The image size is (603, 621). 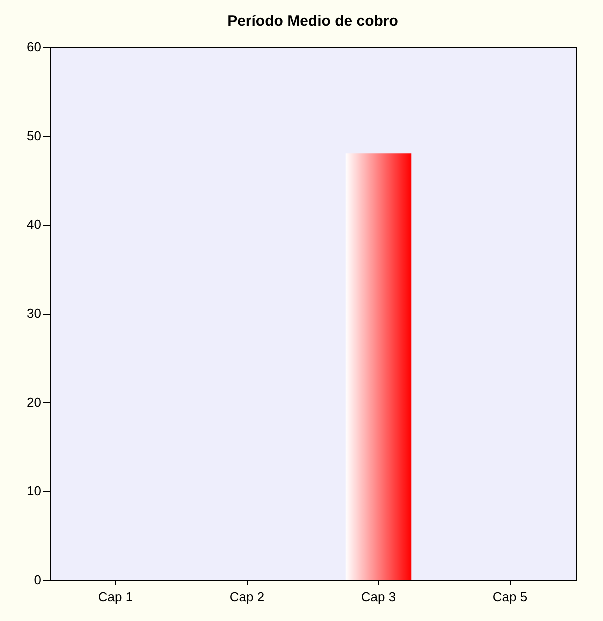 I want to click on y-tick-label: 40, so click(x=34, y=224).